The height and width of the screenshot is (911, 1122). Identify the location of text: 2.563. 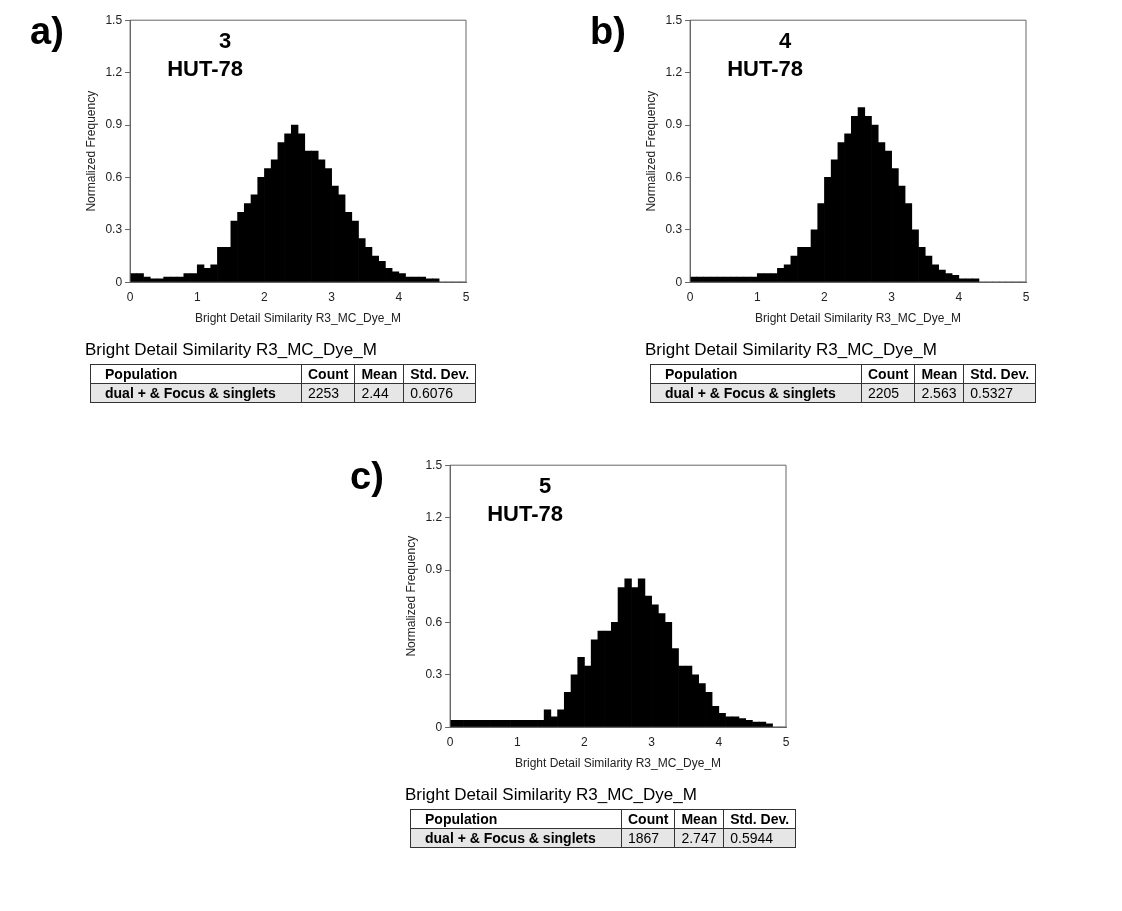
(939, 393).